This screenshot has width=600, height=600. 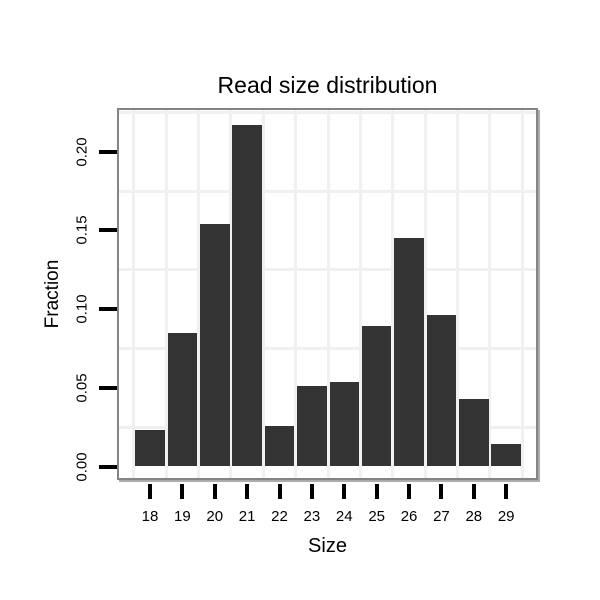 What do you see at coordinates (82, 466) in the screenshot?
I see `y-tick-label: 0.00` at bounding box center [82, 466].